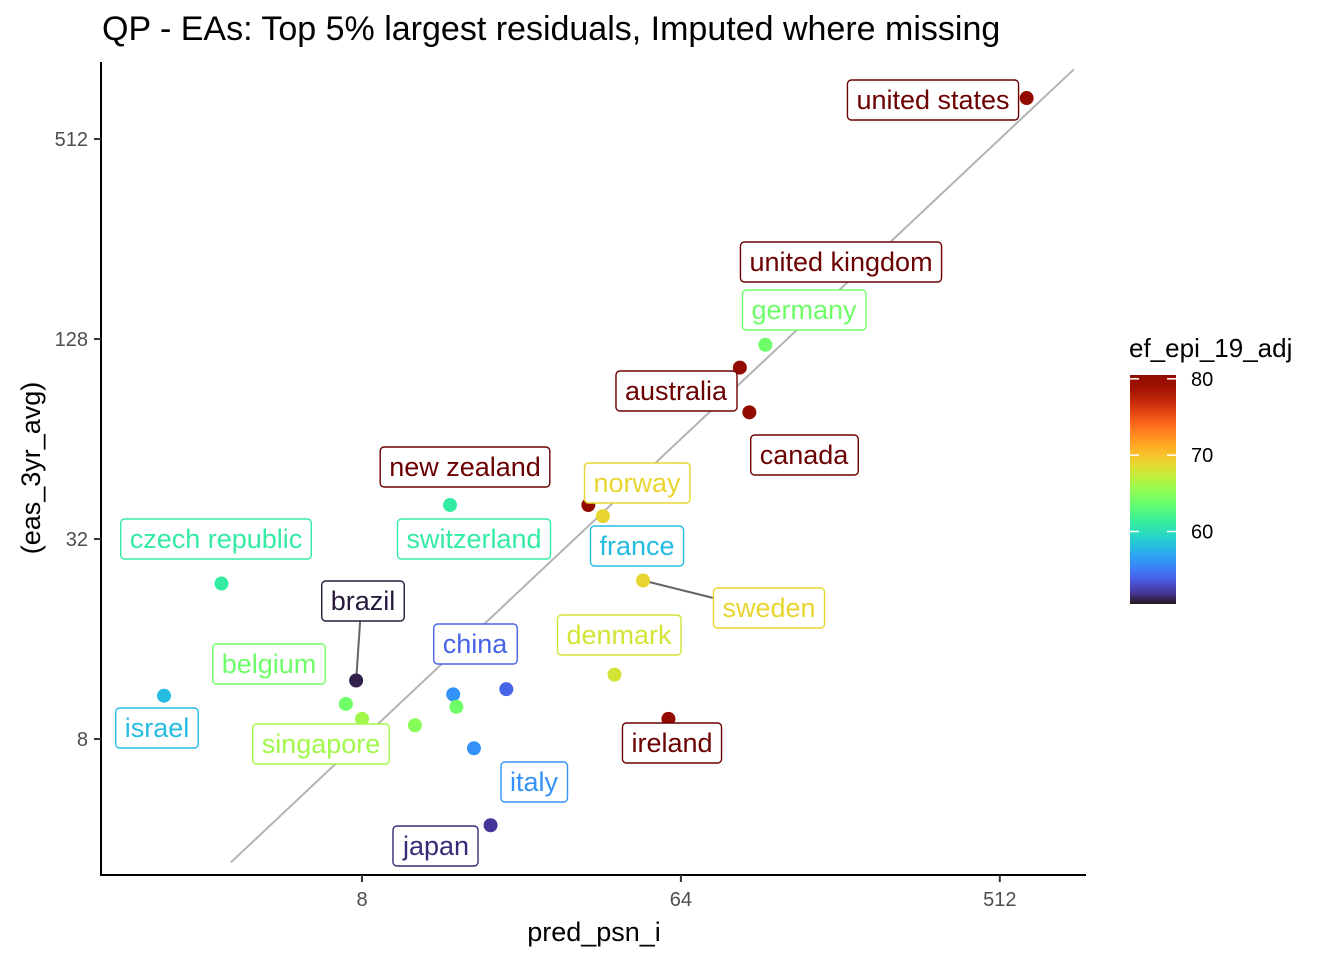 This screenshot has height=960, width=1344. I want to click on point-label: norway, so click(637, 483).